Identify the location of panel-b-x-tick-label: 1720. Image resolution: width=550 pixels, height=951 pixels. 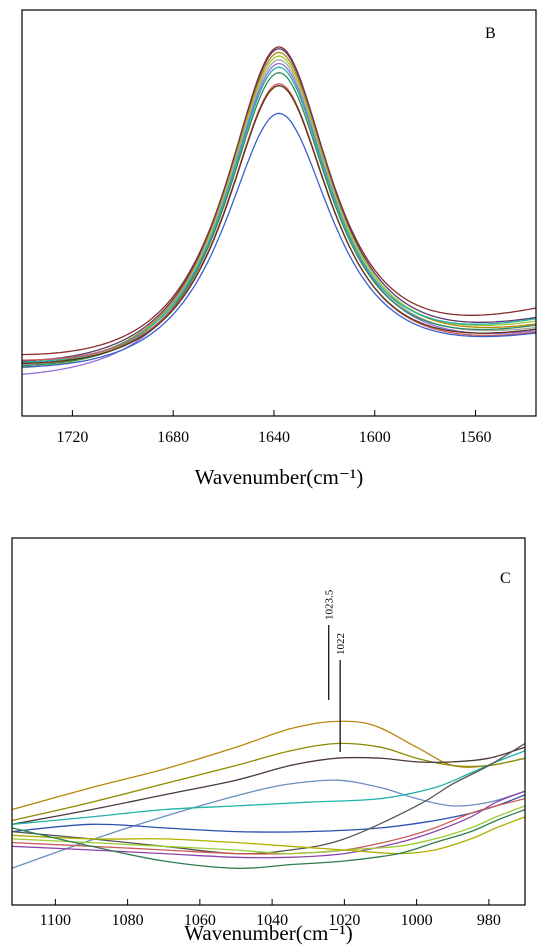
(72, 437).